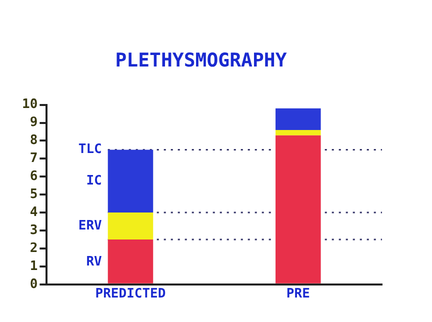 The height and width of the screenshot is (322, 432). What do you see at coordinates (94, 262) in the screenshot?
I see `series-label: RV` at bounding box center [94, 262].